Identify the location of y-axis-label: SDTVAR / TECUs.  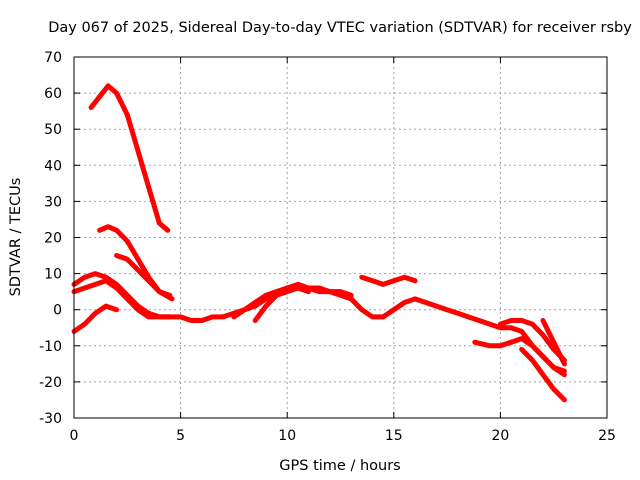
(16, 237).